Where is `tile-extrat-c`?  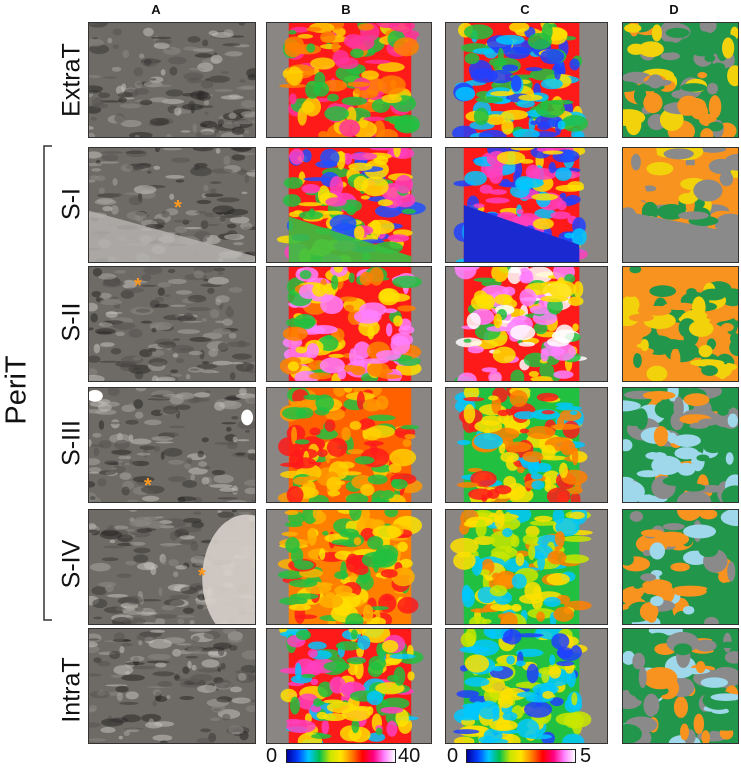
tile-extrat-c is located at coordinates (526, 80).